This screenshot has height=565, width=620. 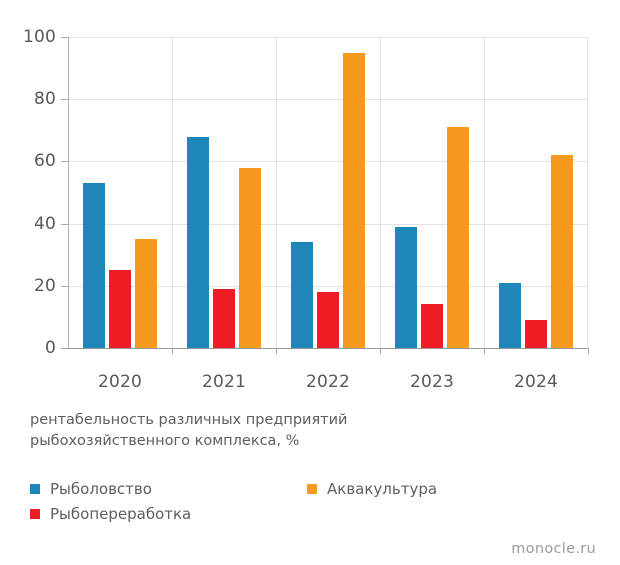 I want to click on x-axis-tick-label: 2021, so click(x=224, y=382).